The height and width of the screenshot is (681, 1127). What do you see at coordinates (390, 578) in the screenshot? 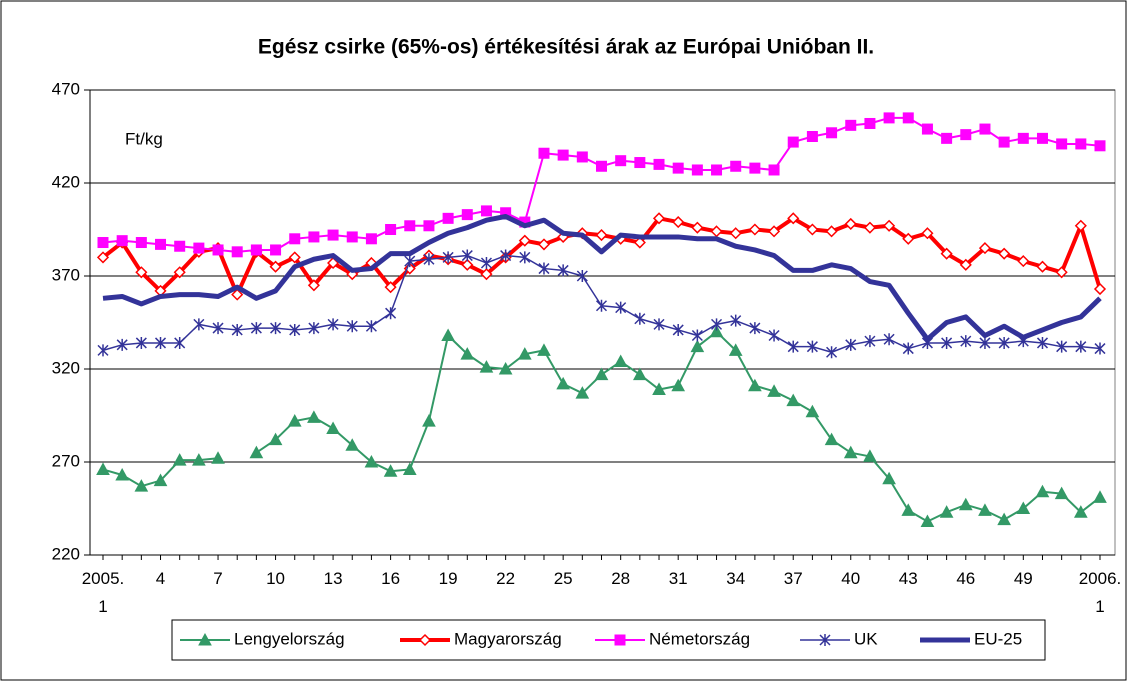
I see `x-tick-label: 16` at bounding box center [390, 578].